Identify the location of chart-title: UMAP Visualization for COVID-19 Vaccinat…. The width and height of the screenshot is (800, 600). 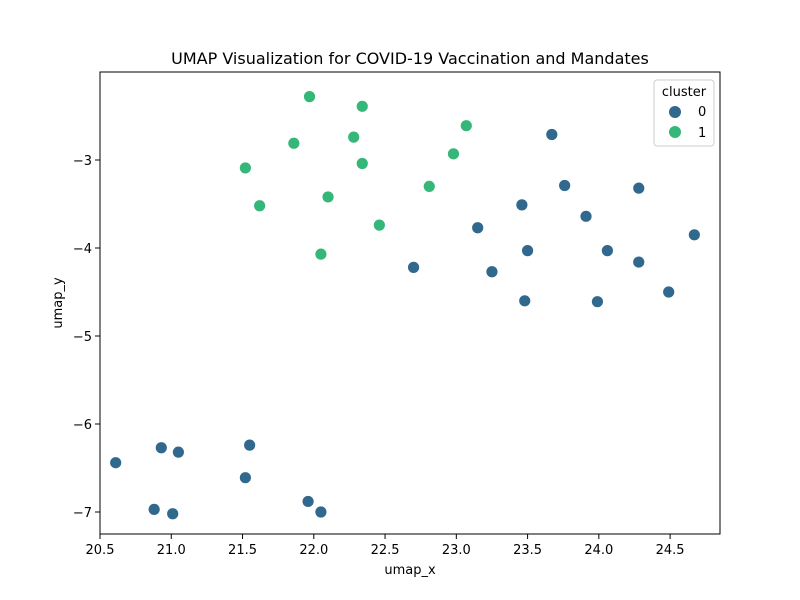
(410, 58).